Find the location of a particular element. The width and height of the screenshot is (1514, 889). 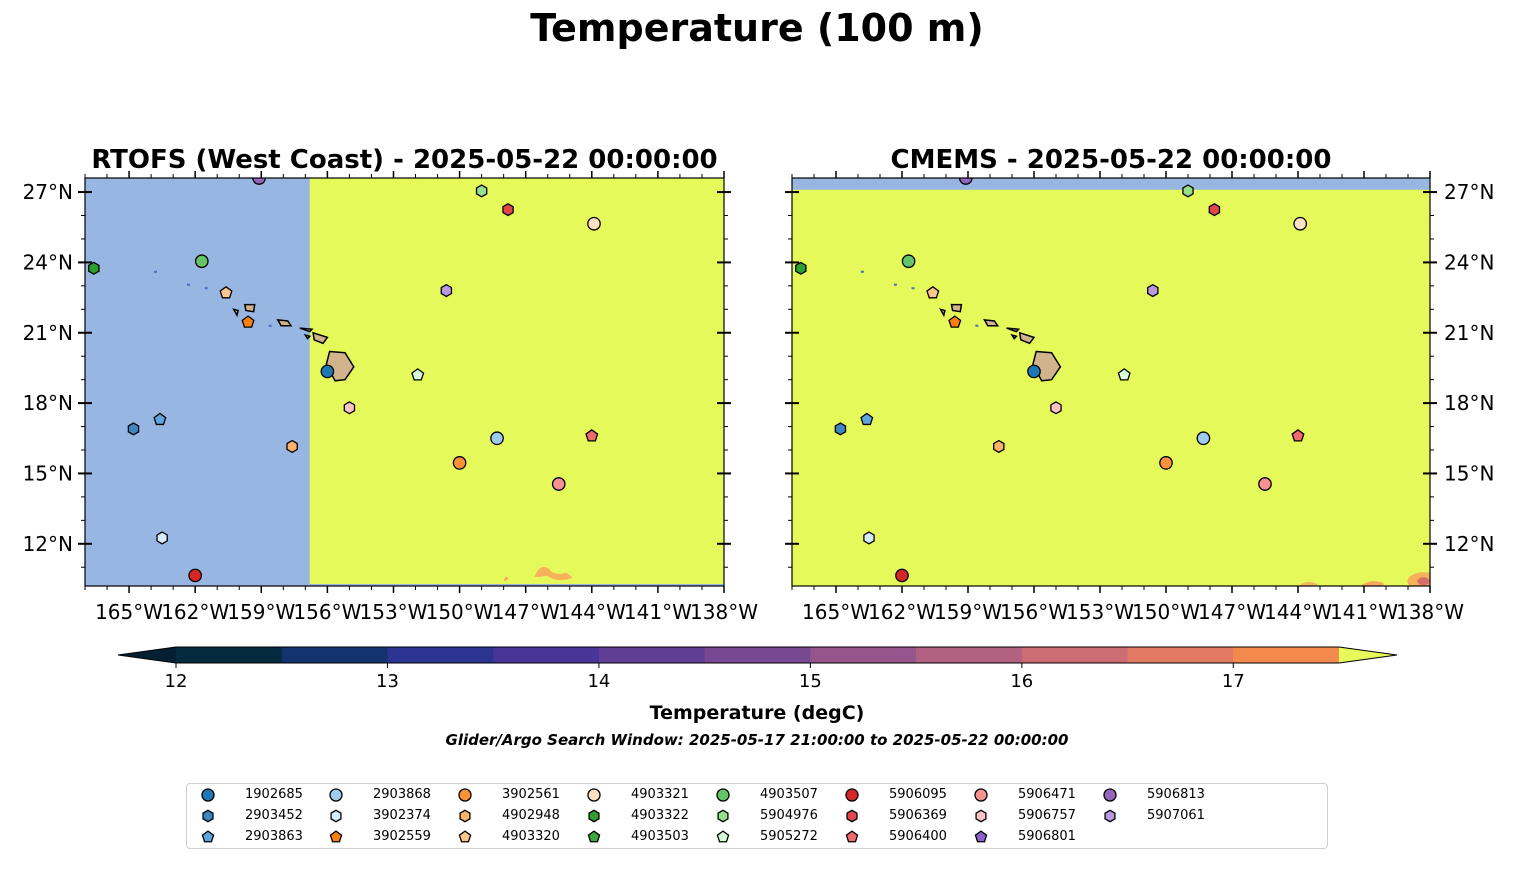

colorbar-tick-label: 16 is located at coordinates (1021, 681).